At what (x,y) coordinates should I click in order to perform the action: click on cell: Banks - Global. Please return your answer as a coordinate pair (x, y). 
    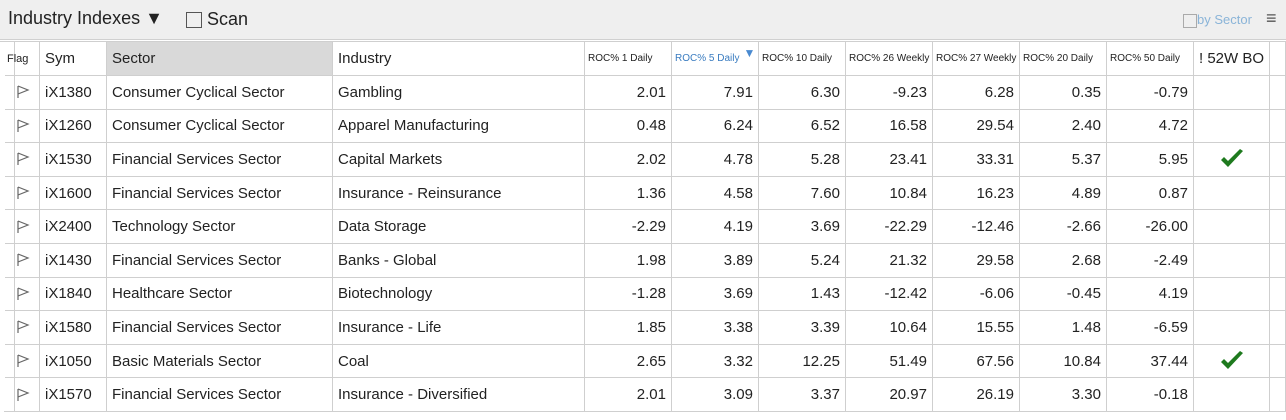
    Looking at the image, I should click on (459, 261).